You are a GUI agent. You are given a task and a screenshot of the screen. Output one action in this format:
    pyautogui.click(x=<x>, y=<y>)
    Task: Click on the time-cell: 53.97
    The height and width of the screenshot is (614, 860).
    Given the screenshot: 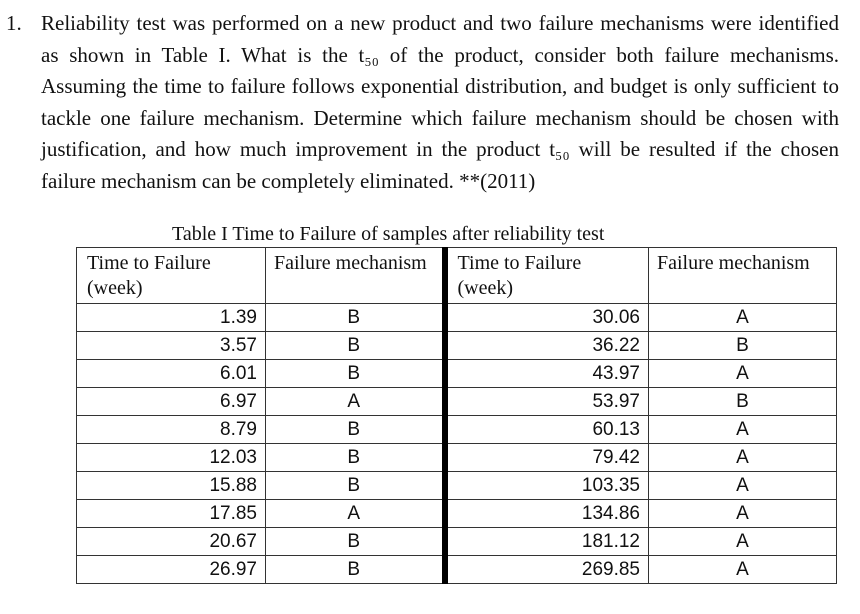 What is the action you would take?
    pyautogui.click(x=545, y=401)
    